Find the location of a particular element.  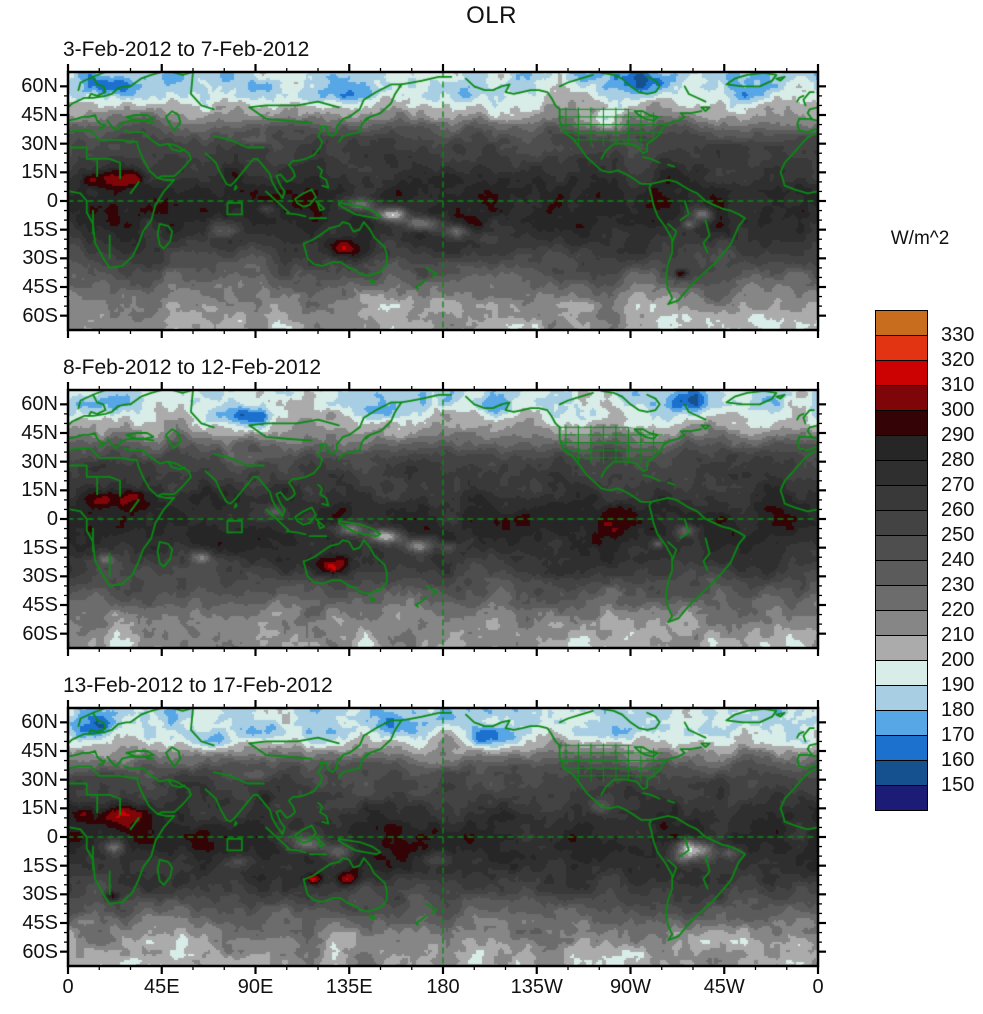

colorbar-tick-label: 270 is located at coordinates (958, 485).